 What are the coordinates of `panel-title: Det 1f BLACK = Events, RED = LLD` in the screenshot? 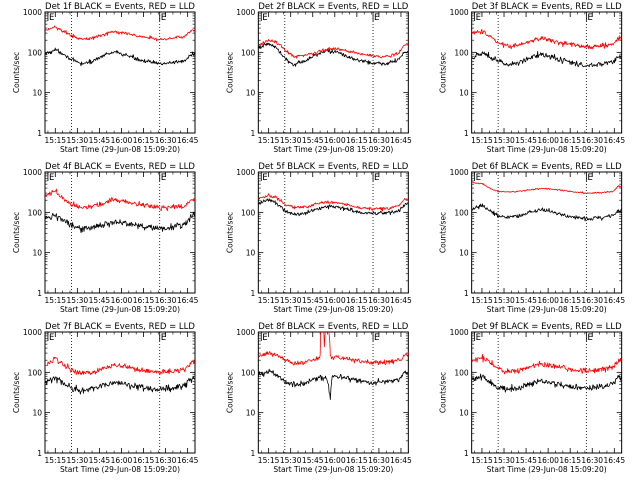 It's located at (120, 7).